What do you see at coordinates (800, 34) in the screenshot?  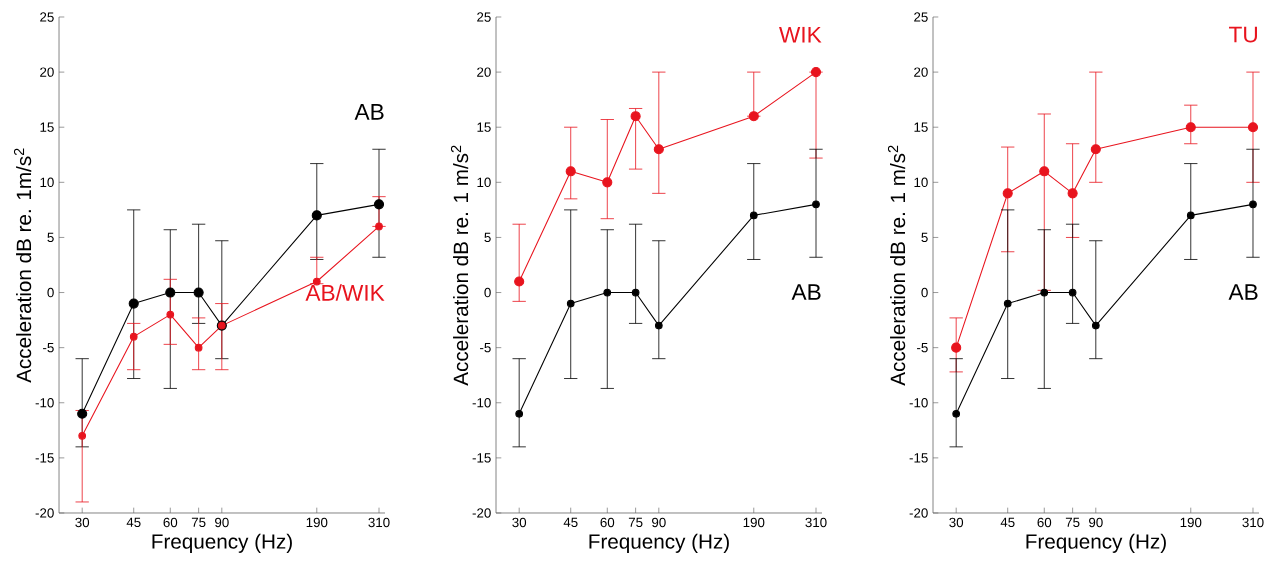 I see `series-label: WIK` at bounding box center [800, 34].